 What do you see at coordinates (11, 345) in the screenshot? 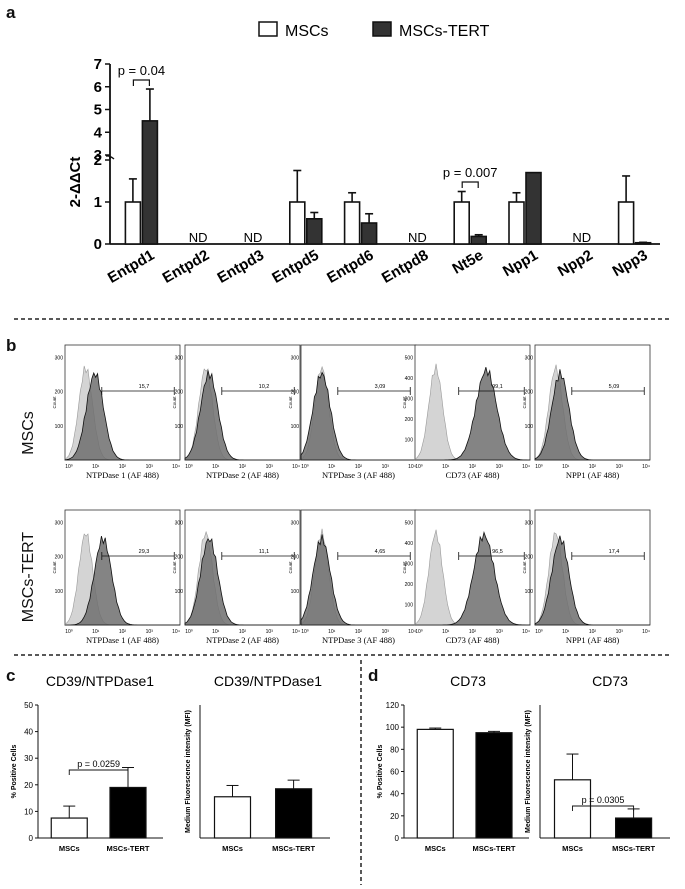
I see `panel-label-b: b` at bounding box center [11, 345].